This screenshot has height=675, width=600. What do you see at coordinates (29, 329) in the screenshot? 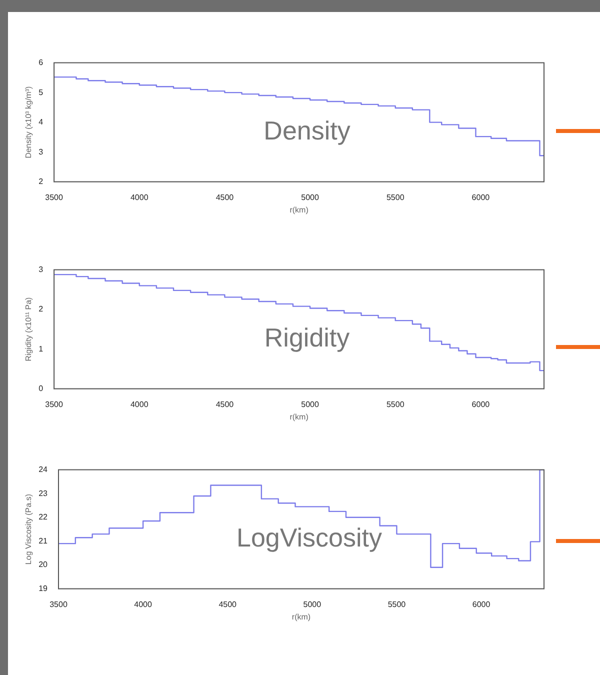
I see `y-axis-title: Rigidity (x10¹¹ Pa)` at bounding box center [29, 329].